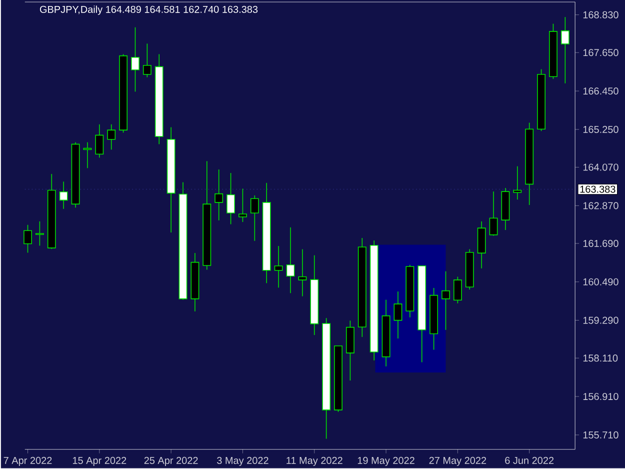 This screenshot has height=469, width=625. What do you see at coordinates (99, 461) in the screenshot?
I see `x-tick-label: 15 Apr 2022` at bounding box center [99, 461].